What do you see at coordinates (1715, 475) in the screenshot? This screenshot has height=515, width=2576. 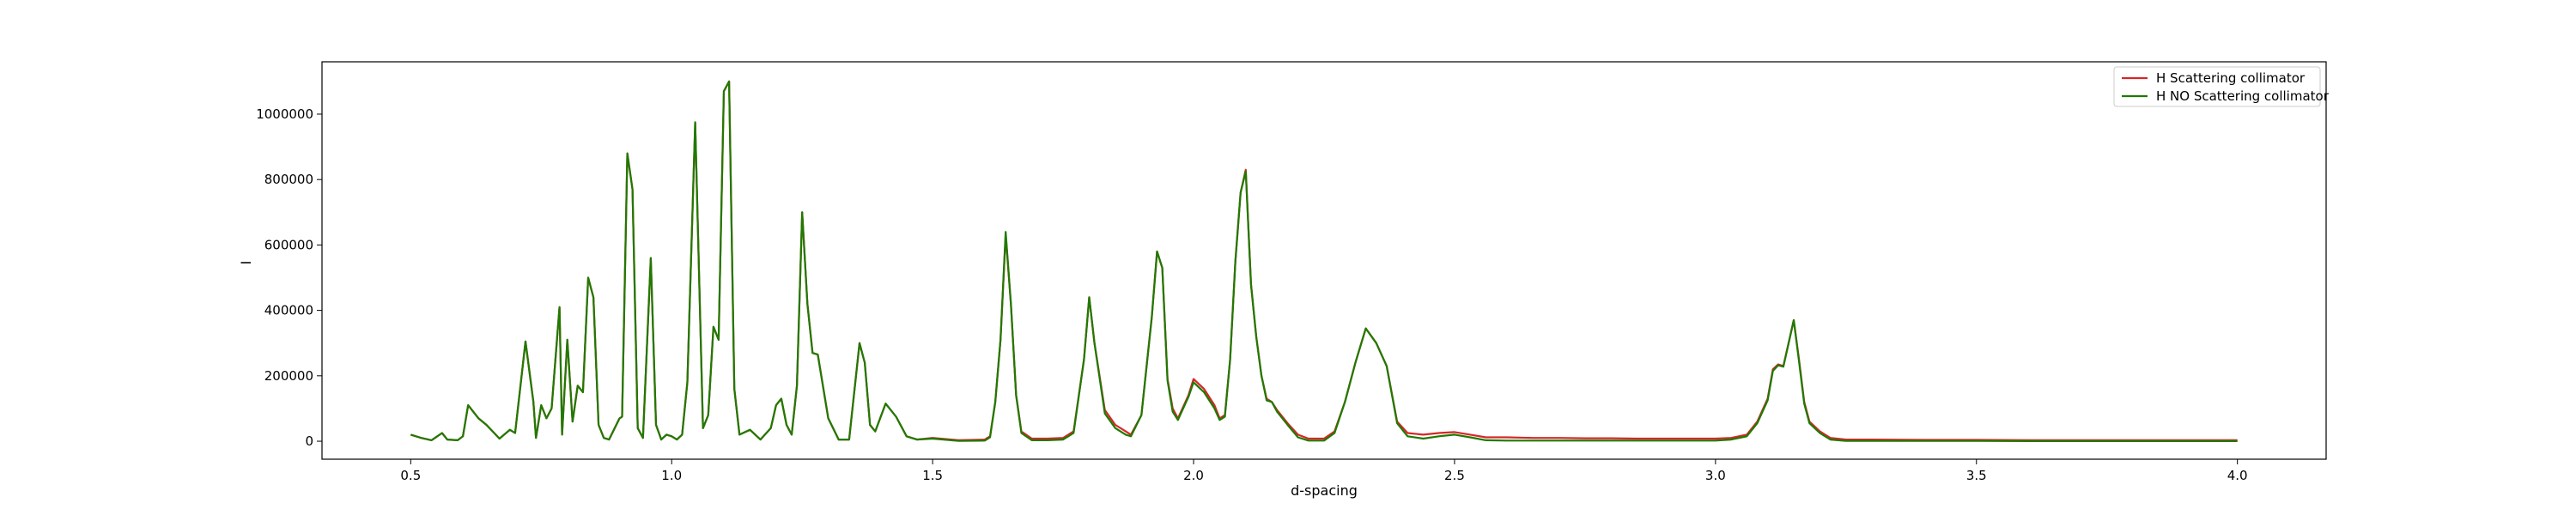 I see `x-tick-label: 3.0` at bounding box center [1715, 475].